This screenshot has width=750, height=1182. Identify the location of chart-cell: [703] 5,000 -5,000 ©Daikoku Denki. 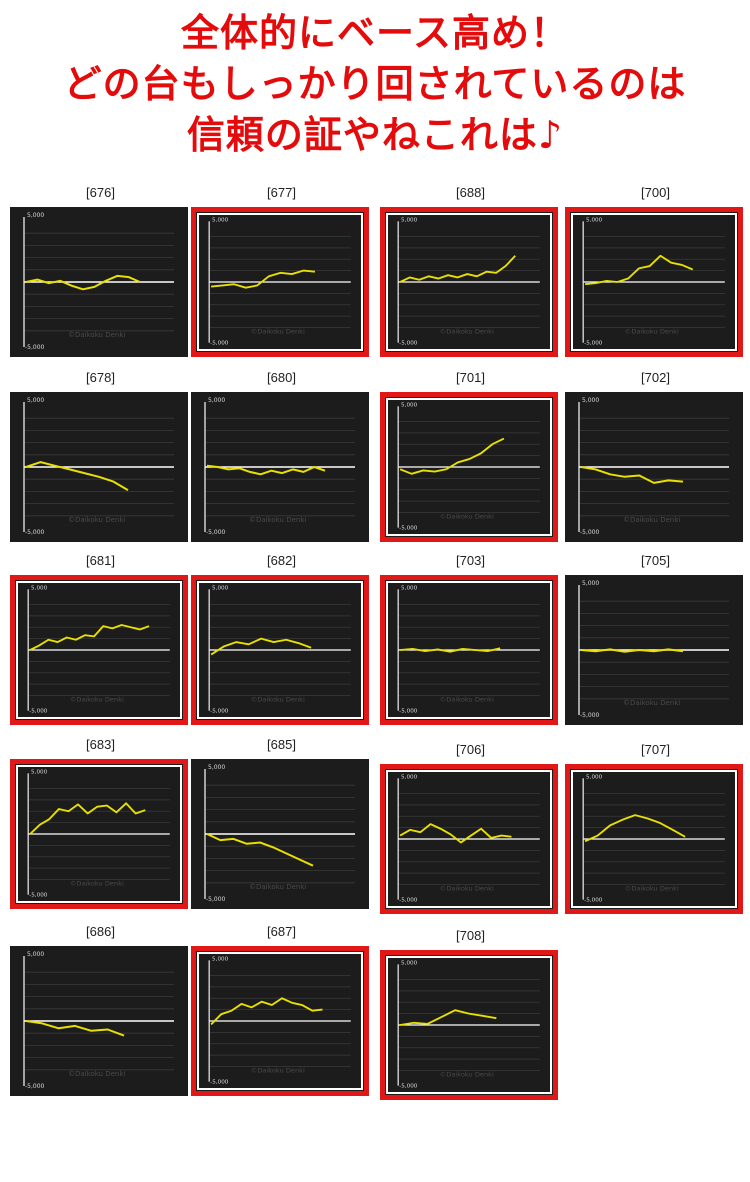
(470, 645).